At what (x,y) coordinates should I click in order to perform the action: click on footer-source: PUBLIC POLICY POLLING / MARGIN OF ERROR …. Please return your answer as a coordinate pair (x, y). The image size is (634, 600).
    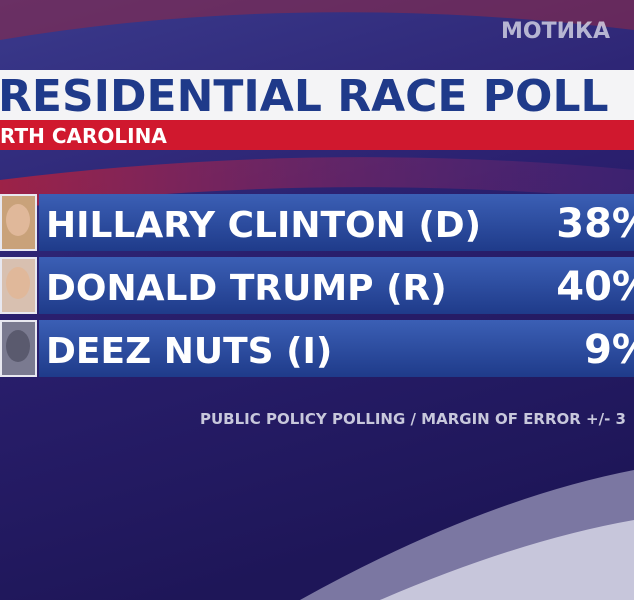
    Looking at the image, I should click on (413, 419).